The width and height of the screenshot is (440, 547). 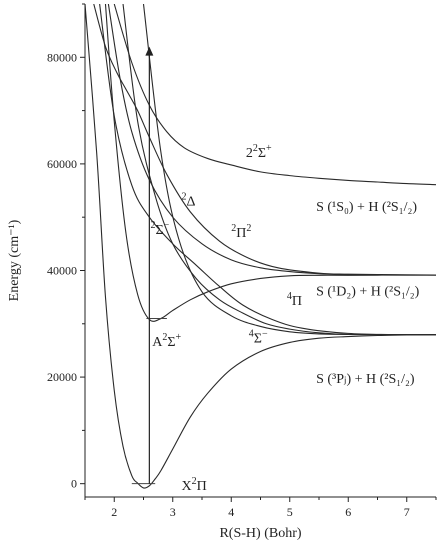 I want to click on x-tick-label-2: 4, so click(x=231, y=512).